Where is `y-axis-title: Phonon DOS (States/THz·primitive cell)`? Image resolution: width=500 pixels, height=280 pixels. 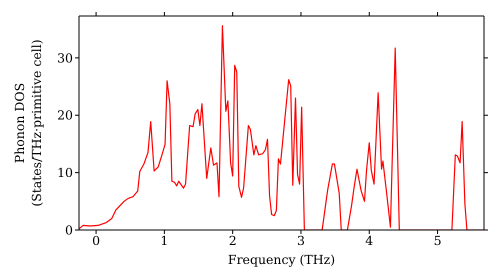
y-axis-title: Phonon DOS (States/THz·primitive cell) is located at coordinates (28, 123).